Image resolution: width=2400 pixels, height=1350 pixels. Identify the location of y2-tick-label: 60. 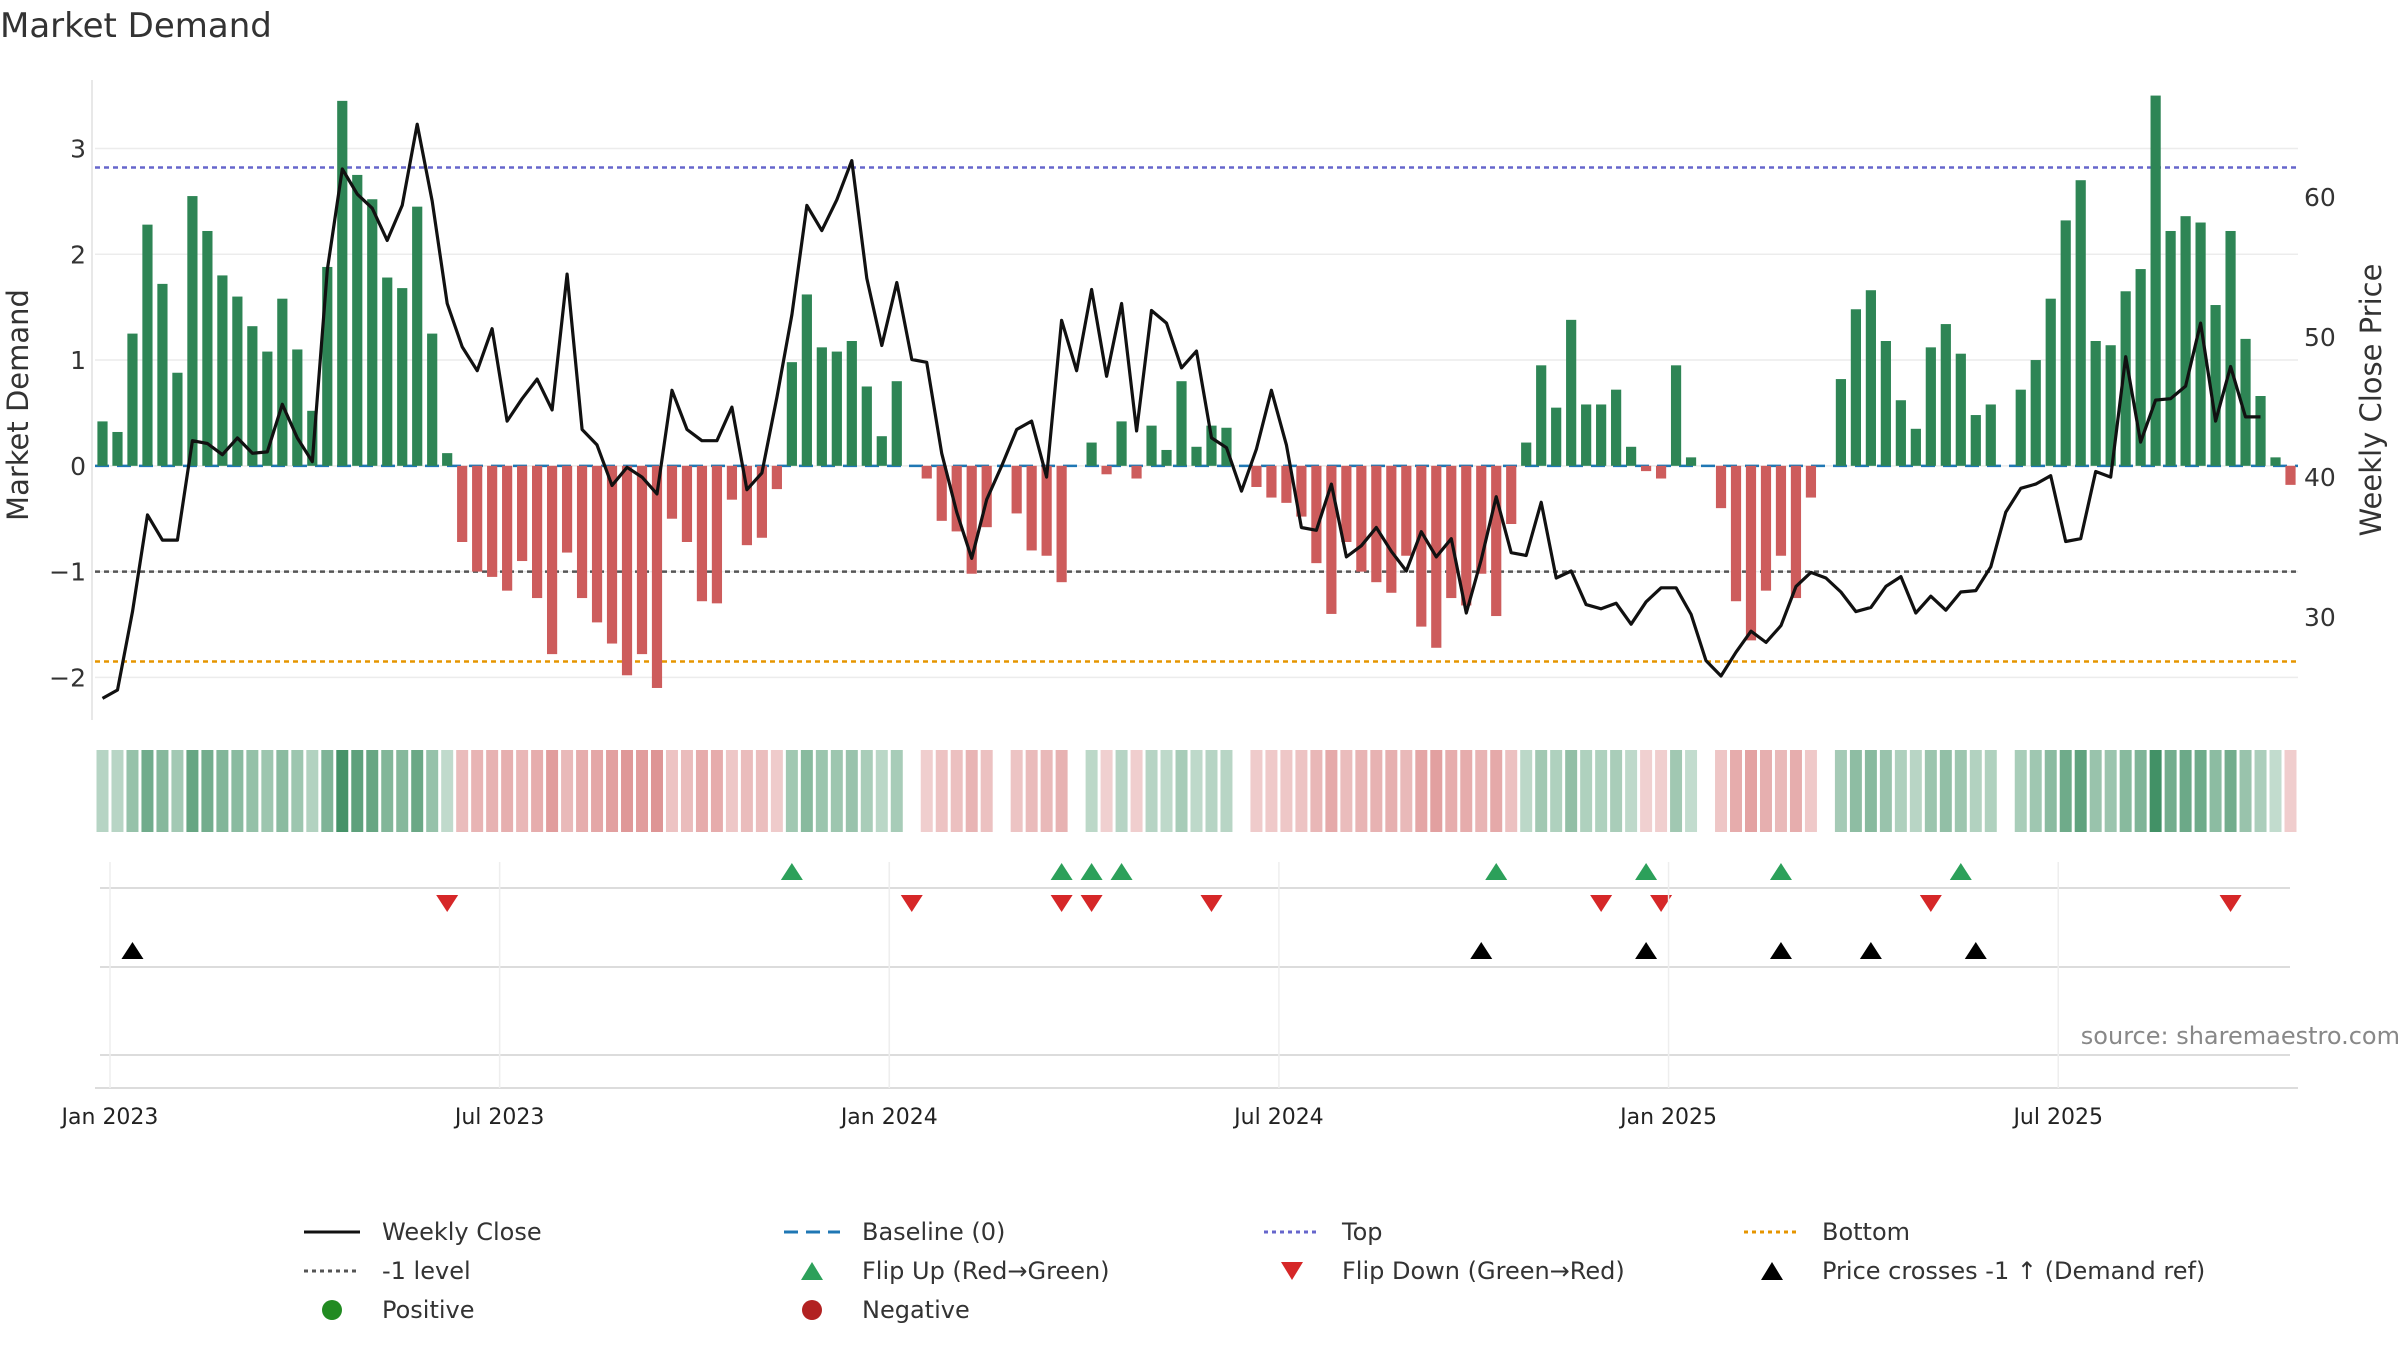
(2320, 197).